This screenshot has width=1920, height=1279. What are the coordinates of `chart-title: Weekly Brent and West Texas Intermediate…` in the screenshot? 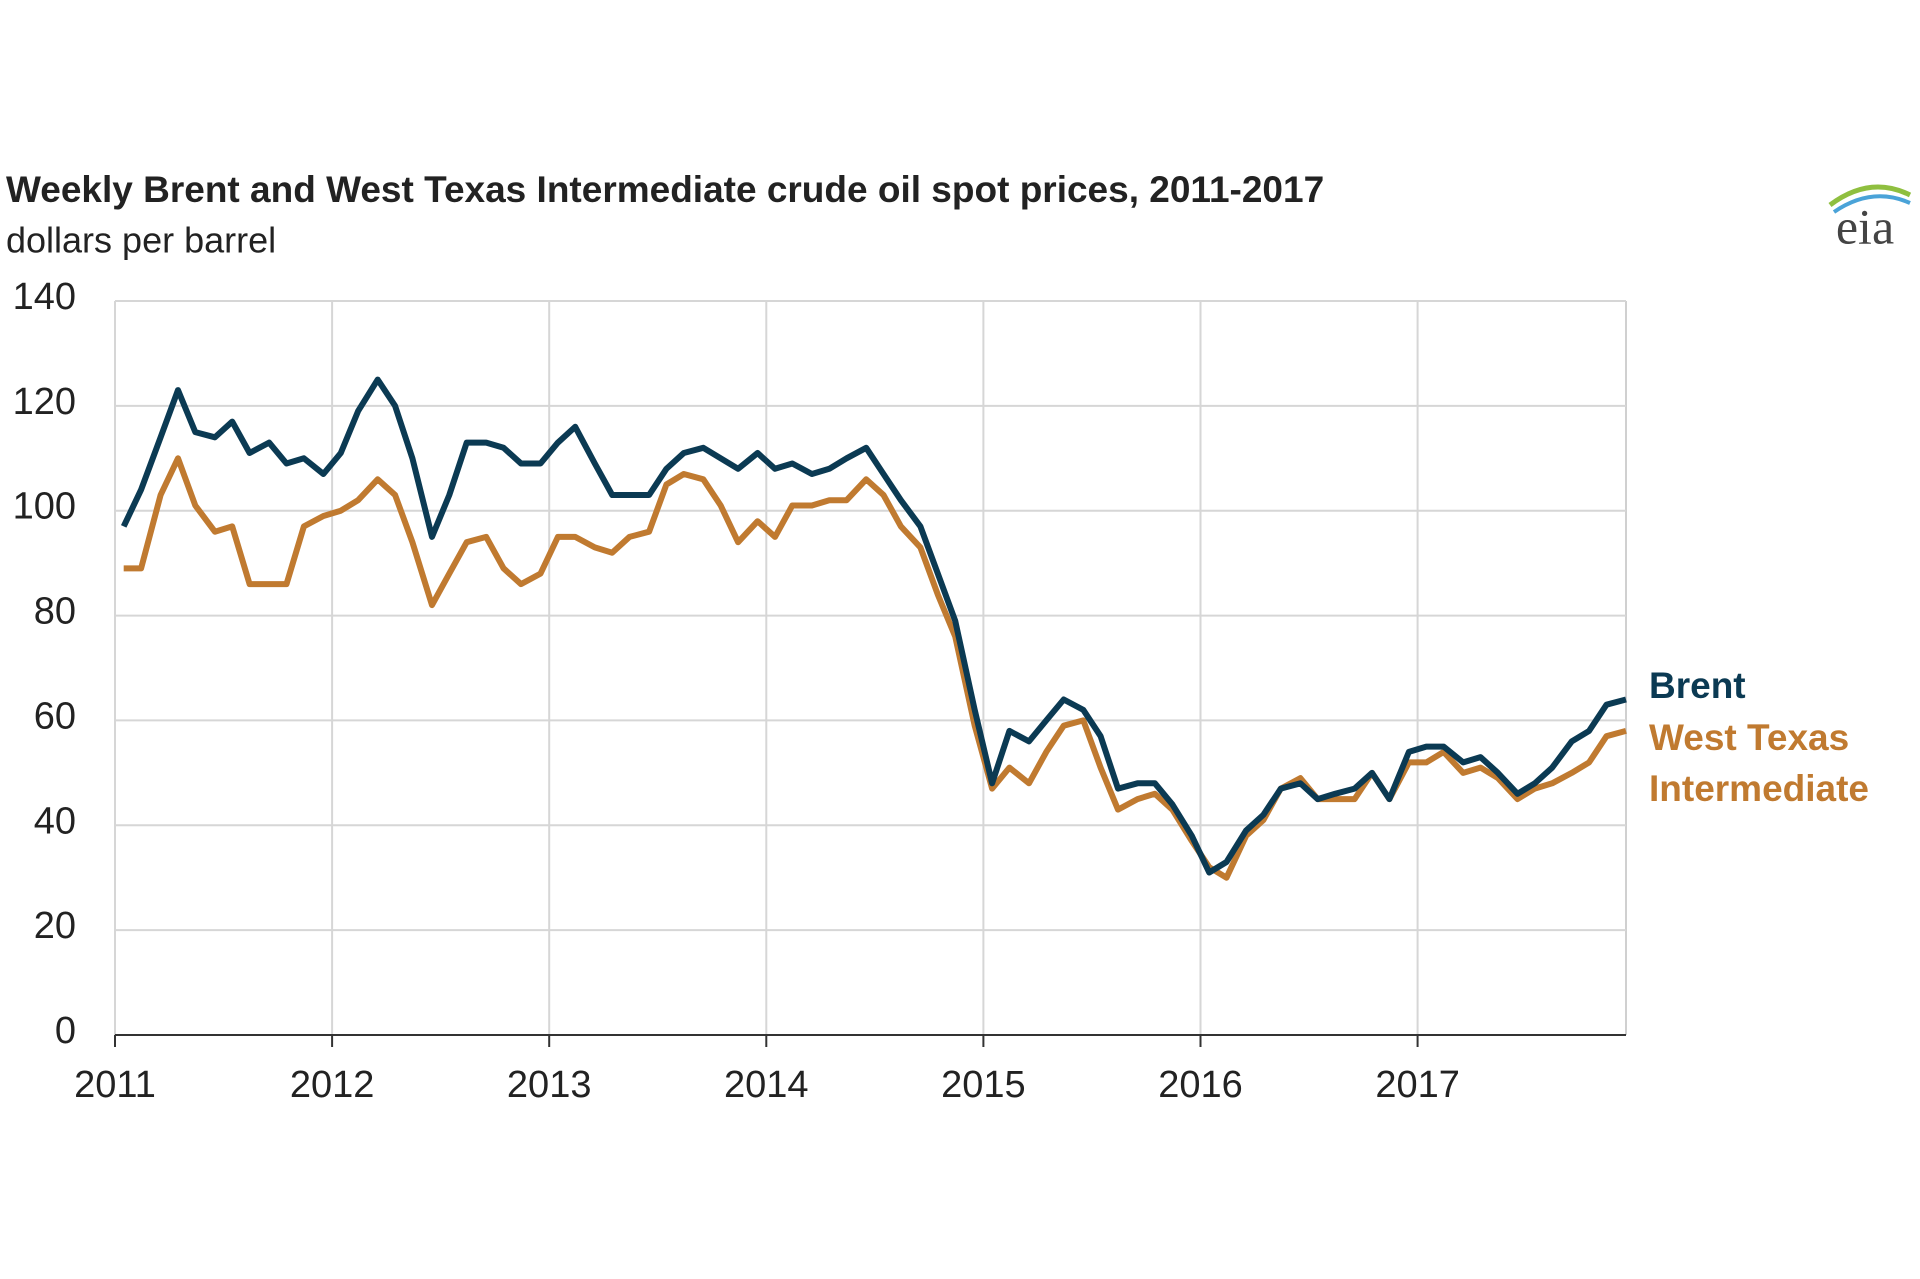 It's located at (665, 189).